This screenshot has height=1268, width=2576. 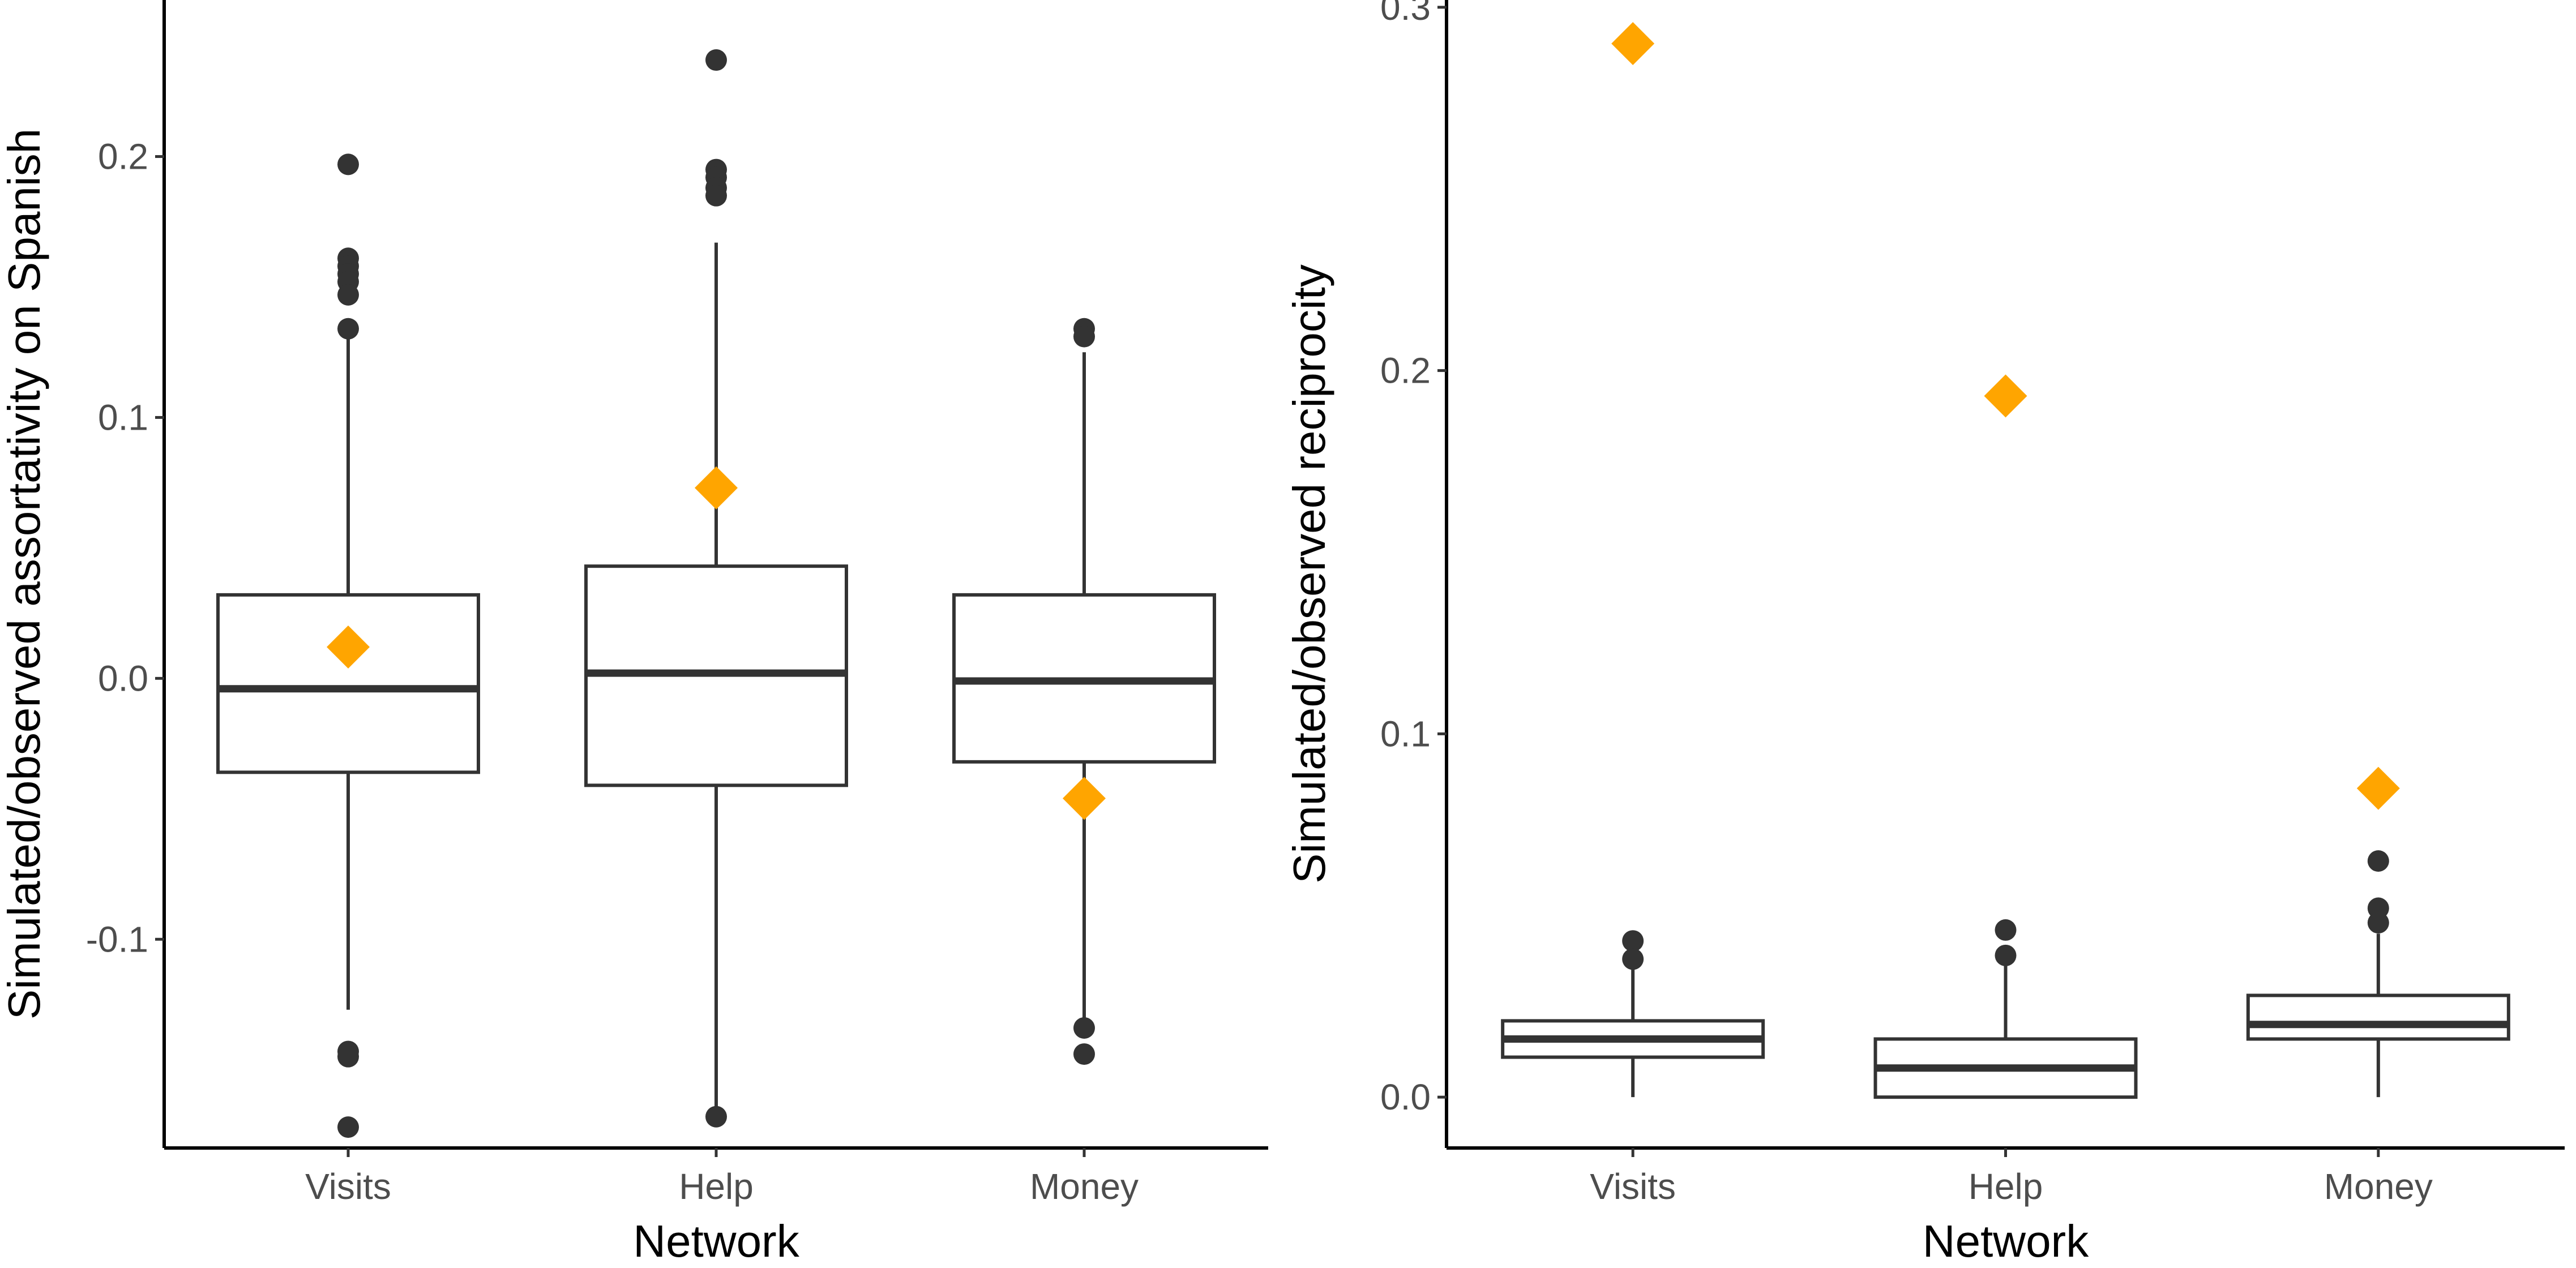 What do you see at coordinates (1405, 14) in the screenshot?
I see `y-tick-label: 0.3` at bounding box center [1405, 14].